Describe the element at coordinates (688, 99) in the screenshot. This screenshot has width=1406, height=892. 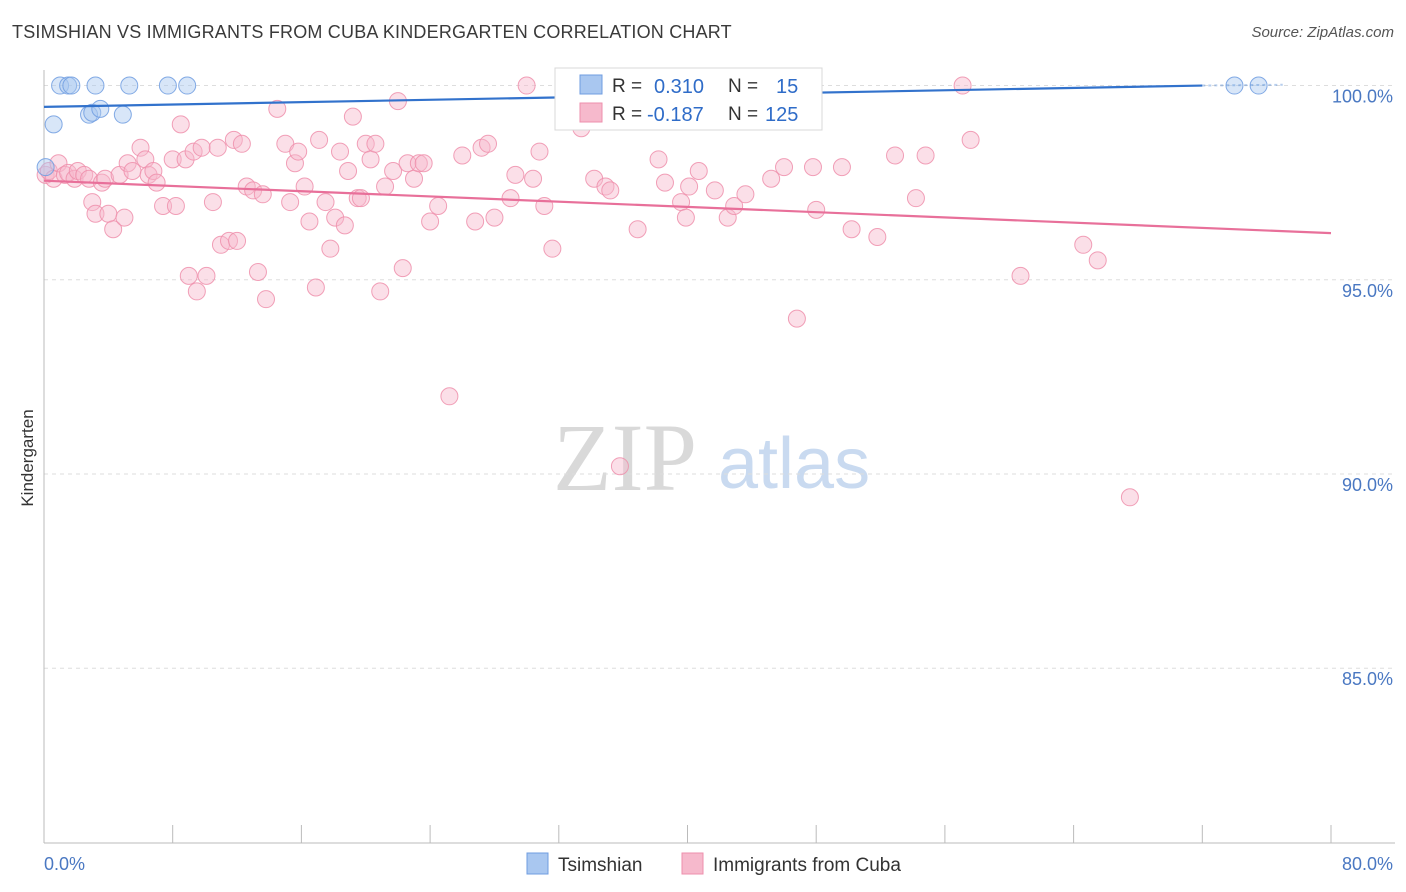
I see `stats-box: R = 0.310 N = 15 R = -0.187 N = 125` at that location.